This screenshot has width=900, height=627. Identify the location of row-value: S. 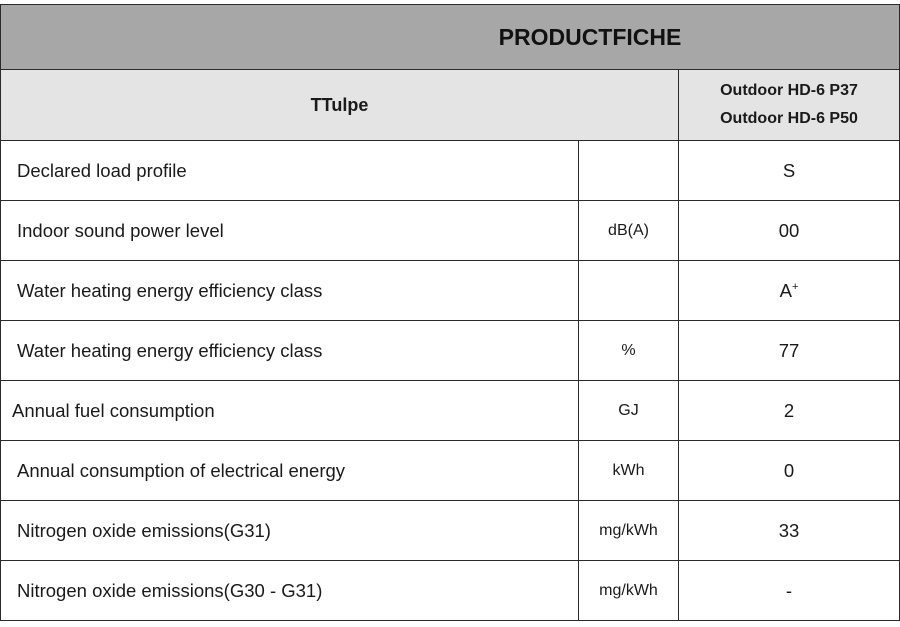
(788, 170).